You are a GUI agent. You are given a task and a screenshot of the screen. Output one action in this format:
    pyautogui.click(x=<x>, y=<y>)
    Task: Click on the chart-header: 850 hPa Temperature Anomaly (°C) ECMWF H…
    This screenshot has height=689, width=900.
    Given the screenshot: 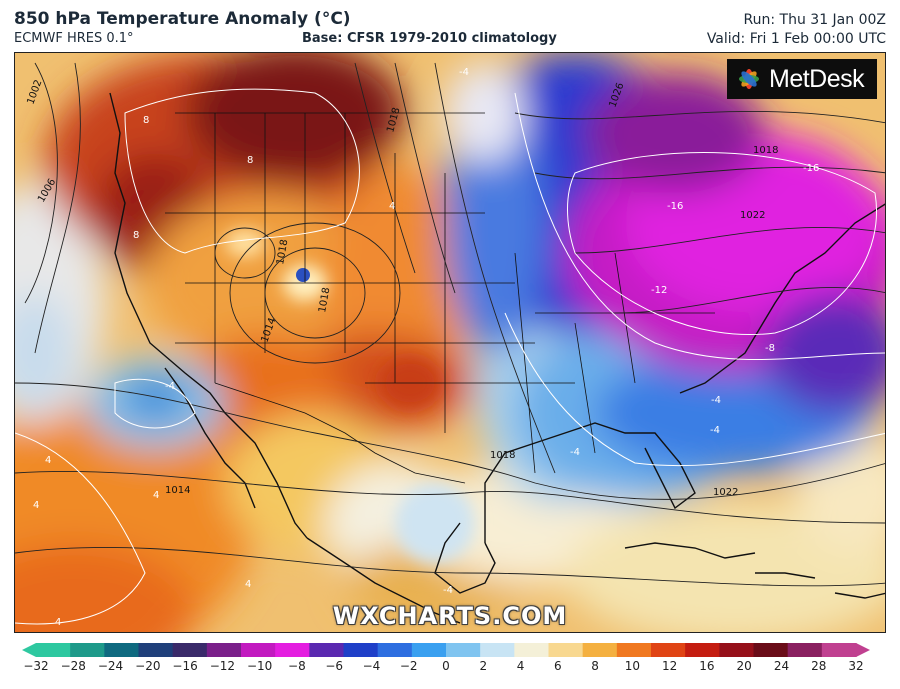 What is the action you would take?
    pyautogui.click(x=450, y=26)
    